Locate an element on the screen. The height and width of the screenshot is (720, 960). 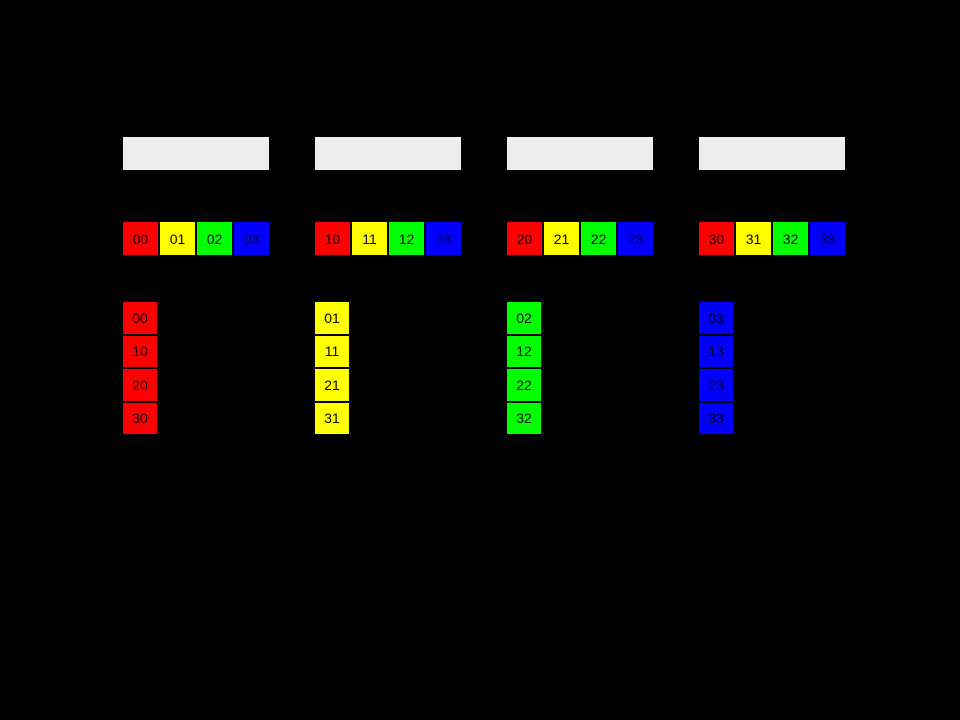
row-buffer-2: 20 21 22 23 is located at coordinates (580, 238).